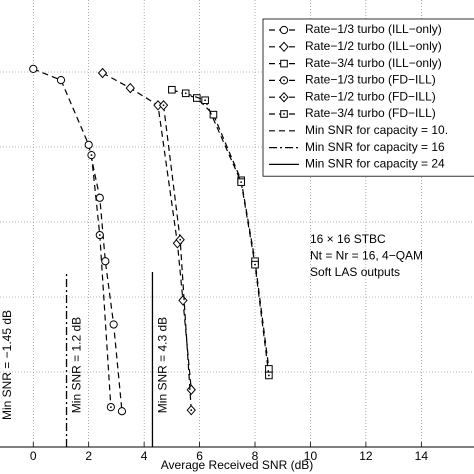  Describe the element at coordinates (375, 147) in the screenshot. I see `legend-label: Min SNR for capacity = 16` at that location.